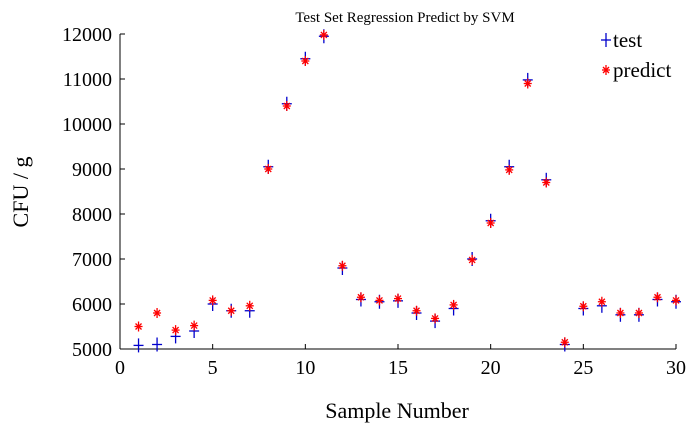 This screenshot has width=694, height=424. I want to click on legend-test-point, so click(606, 40).